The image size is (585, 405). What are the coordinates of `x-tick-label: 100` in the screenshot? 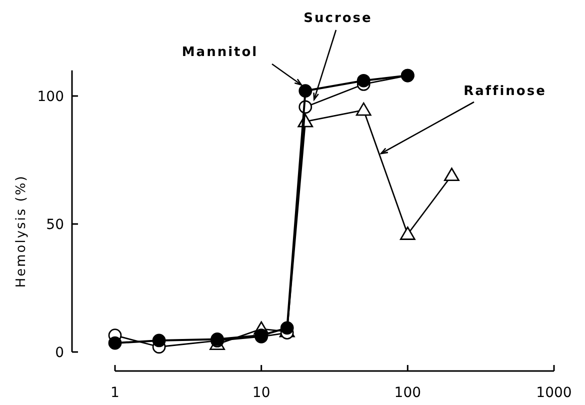 It's located at (408, 392).